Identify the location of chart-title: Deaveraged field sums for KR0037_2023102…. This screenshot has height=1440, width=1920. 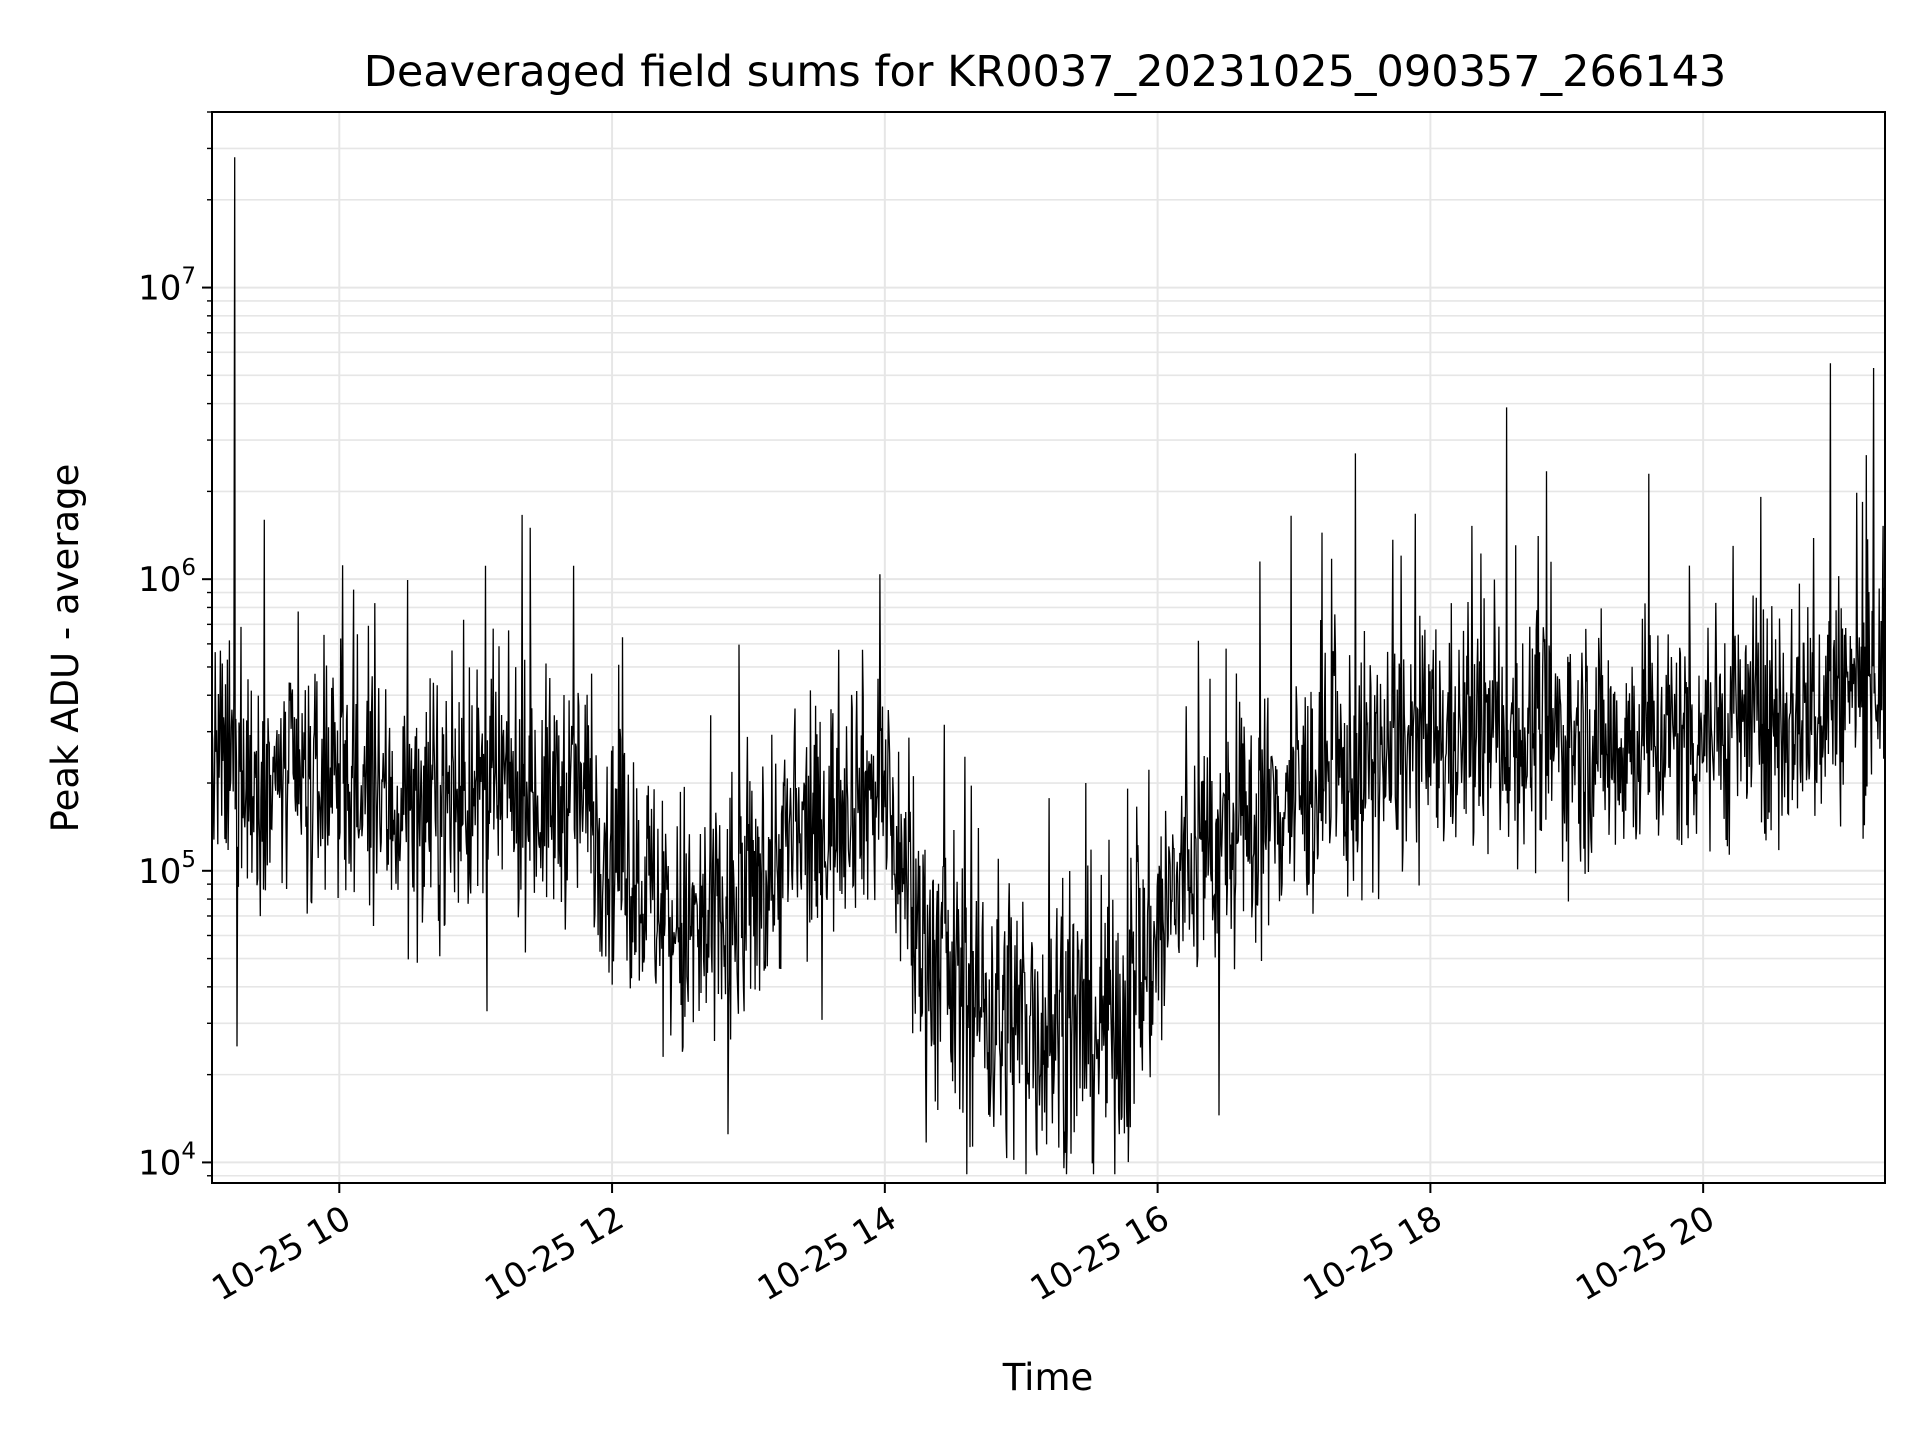
(1045, 72).